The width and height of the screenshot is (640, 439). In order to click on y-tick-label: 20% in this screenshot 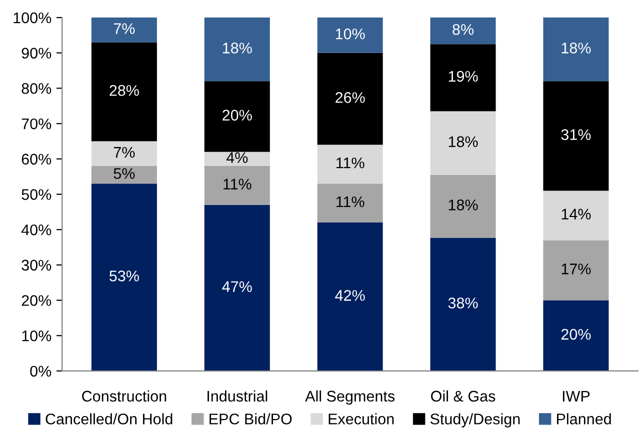, I will do `click(37, 300)`.